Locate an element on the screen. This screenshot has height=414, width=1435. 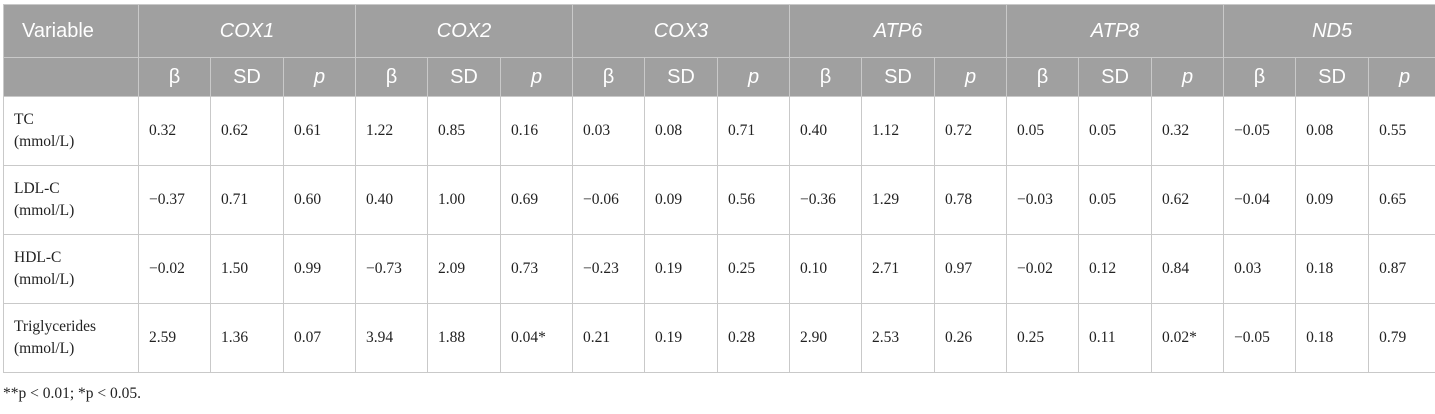
table-cell: 0.99 is located at coordinates (319, 269).